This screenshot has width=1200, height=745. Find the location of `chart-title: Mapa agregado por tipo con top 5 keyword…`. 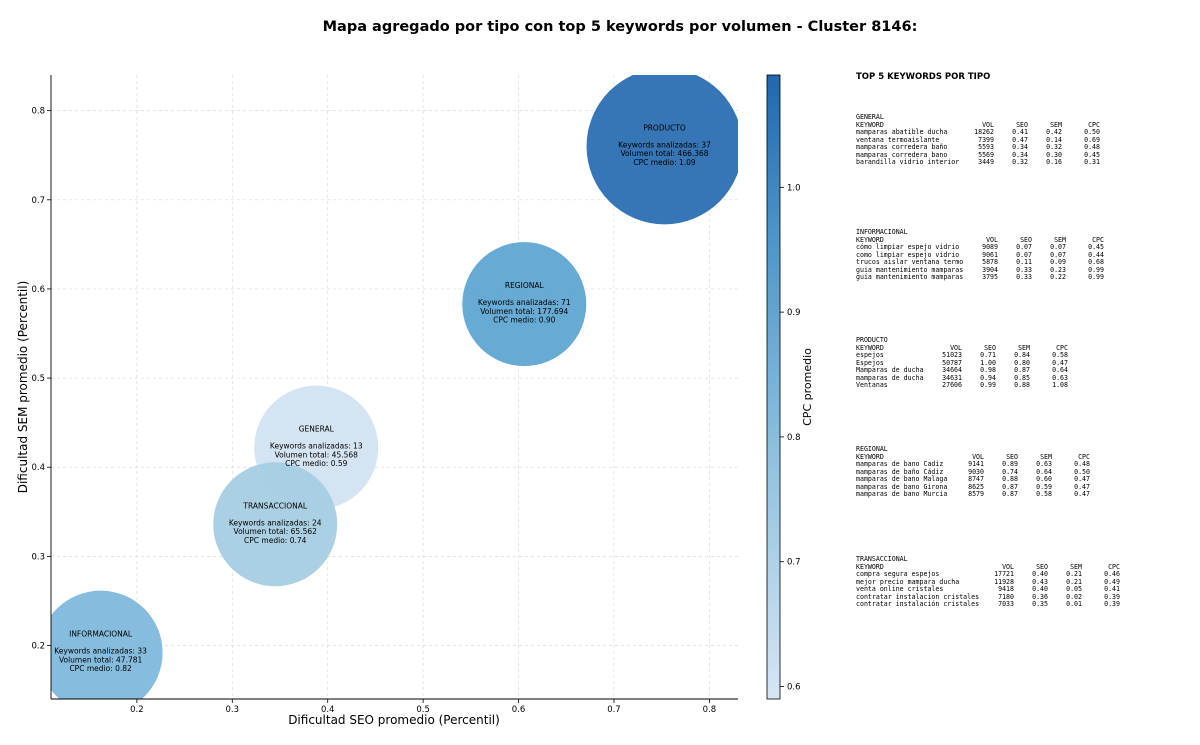

chart-title: Mapa agregado por tipo con top 5 keyword… is located at coordinates (620, 27).